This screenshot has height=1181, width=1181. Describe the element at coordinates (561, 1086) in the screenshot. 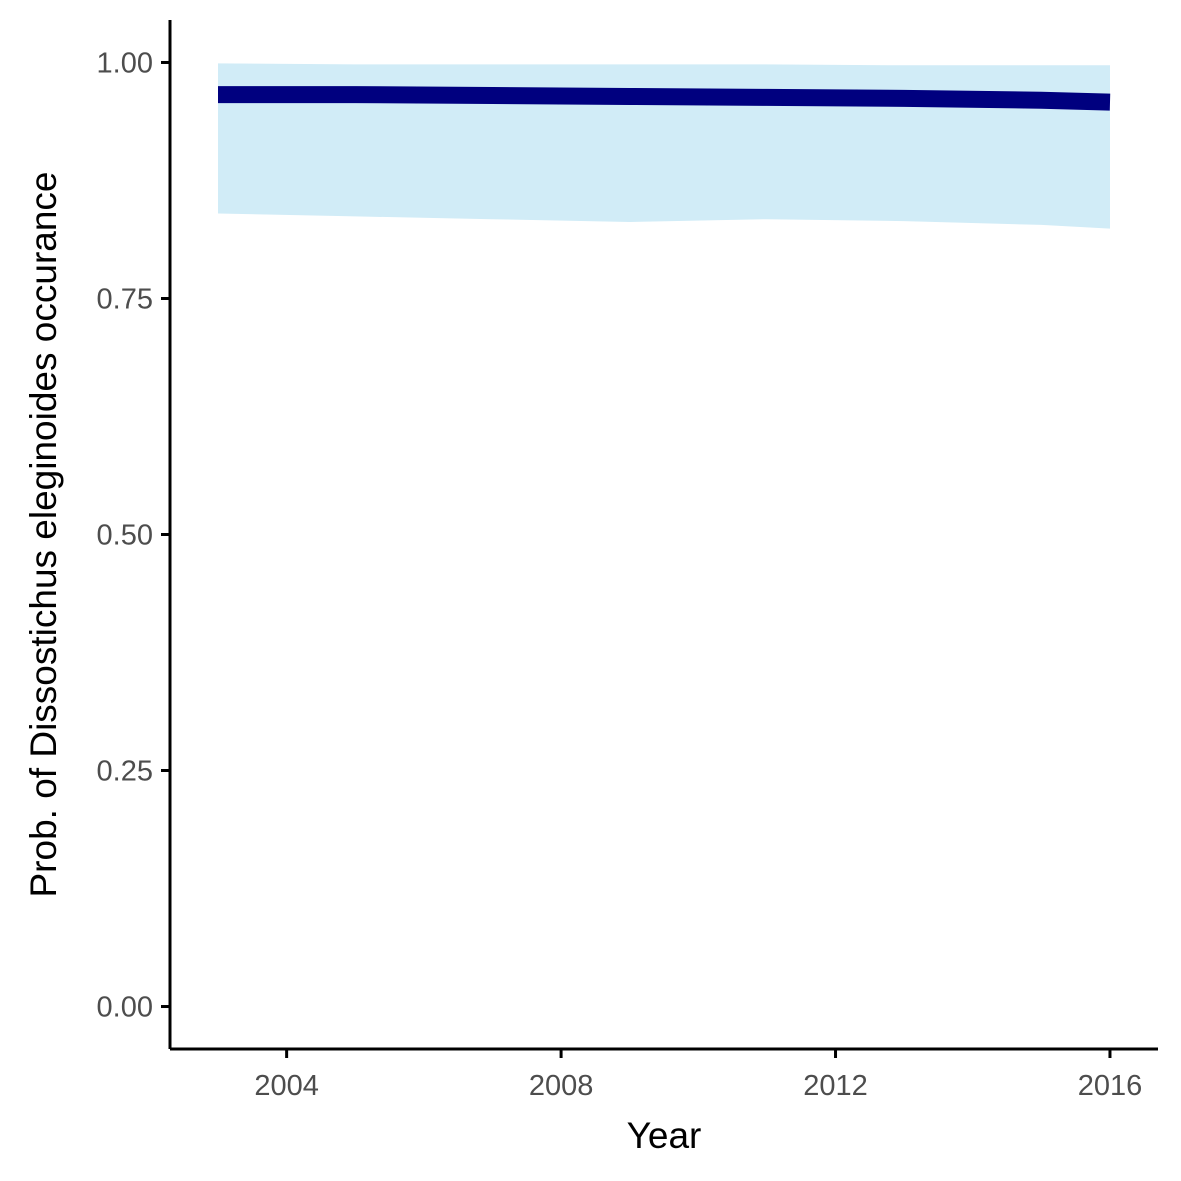

I see `x-tick-label: 2008` at that location.